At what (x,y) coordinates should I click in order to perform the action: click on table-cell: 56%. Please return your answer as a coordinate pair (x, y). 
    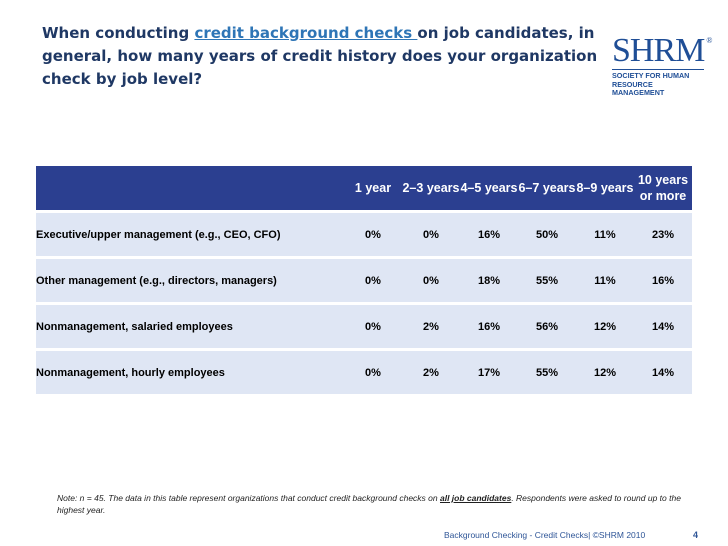
    Looking at the image, I should click on (547, 328).